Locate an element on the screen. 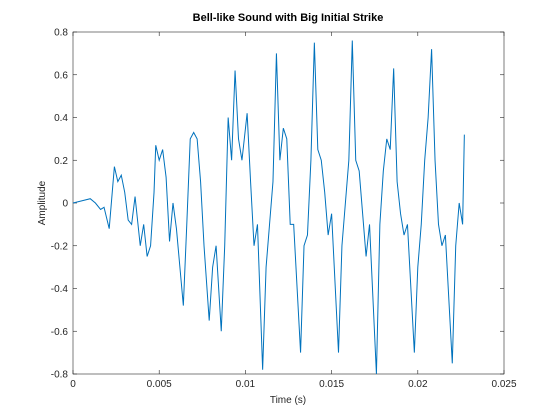  x-tick-label: 0.015 is located at coordinates (331, 384).